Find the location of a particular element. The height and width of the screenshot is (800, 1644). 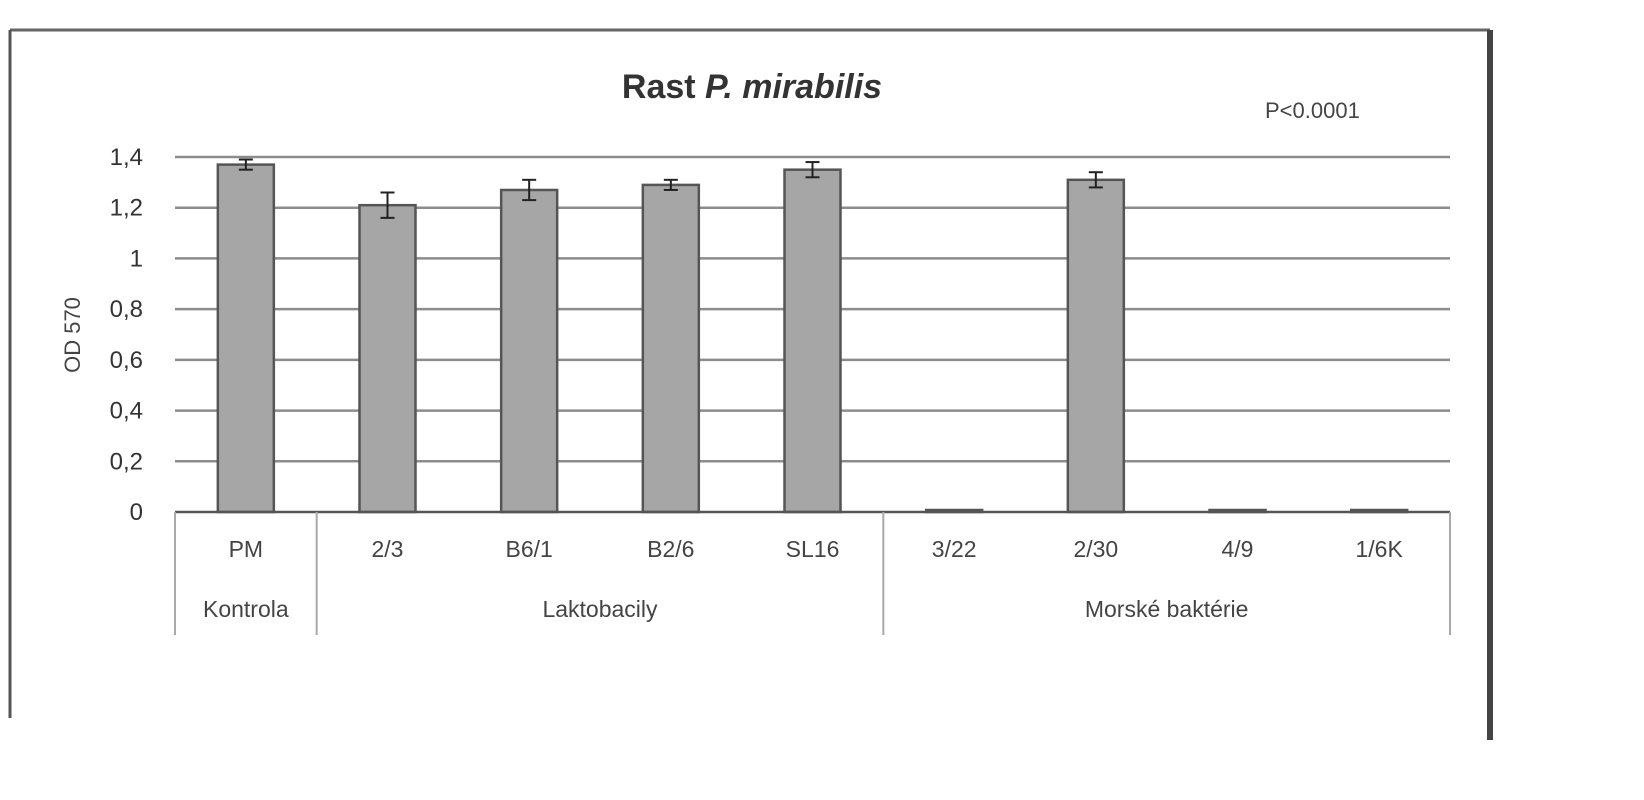

y-tick-label: 0,8 is located at coordinates (126, 309).